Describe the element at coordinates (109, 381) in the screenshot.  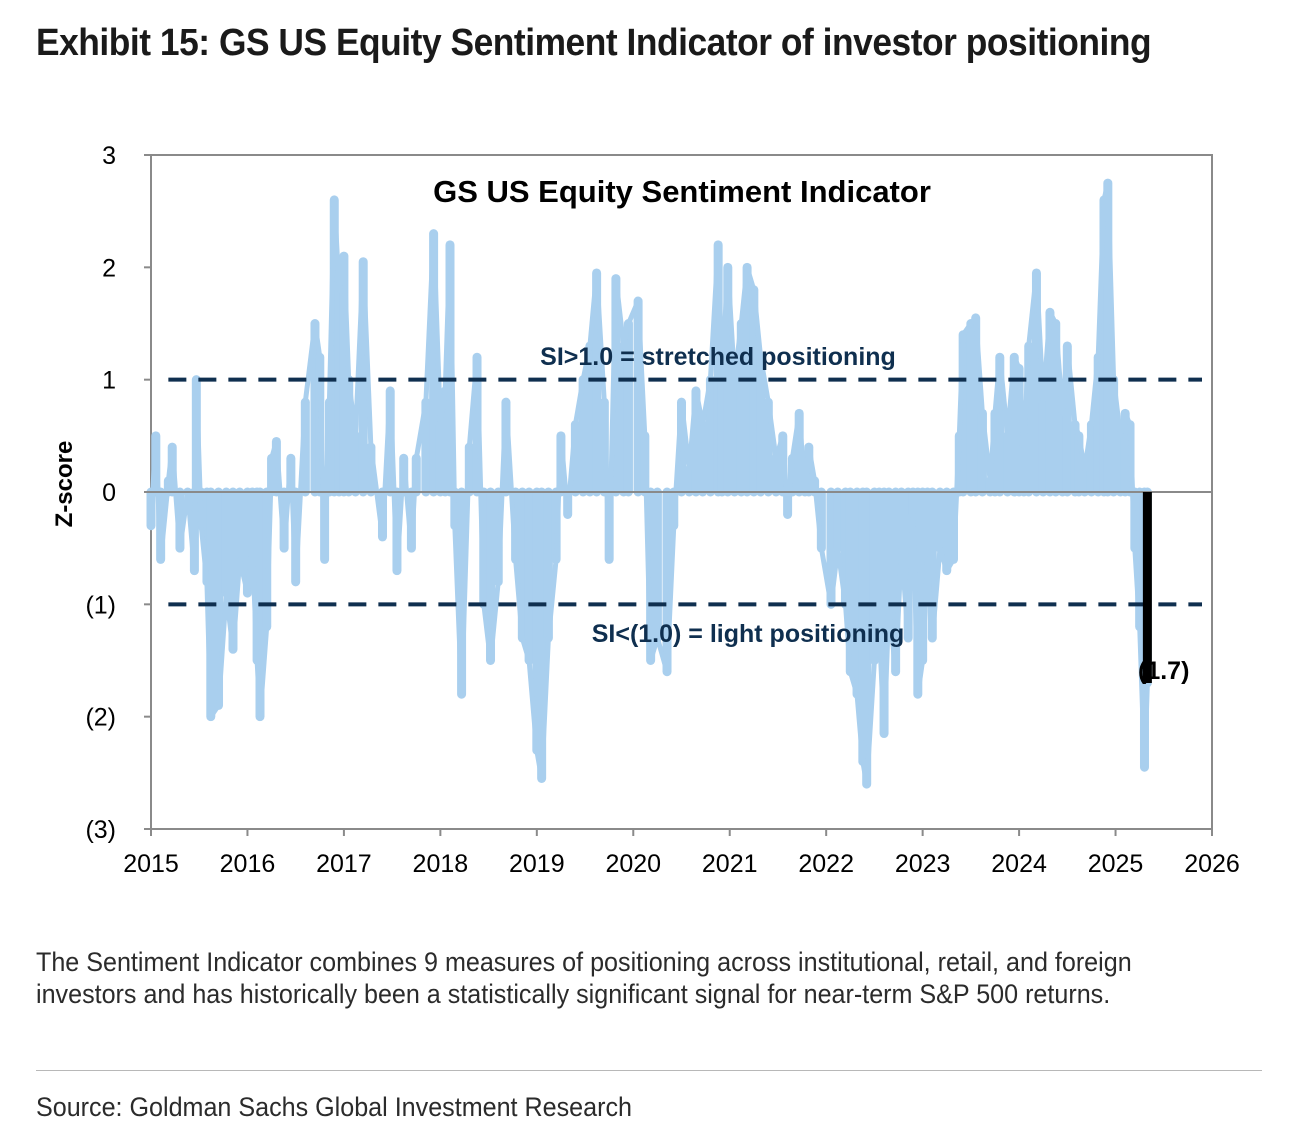
I see `y-tick-label: 1` at that location.